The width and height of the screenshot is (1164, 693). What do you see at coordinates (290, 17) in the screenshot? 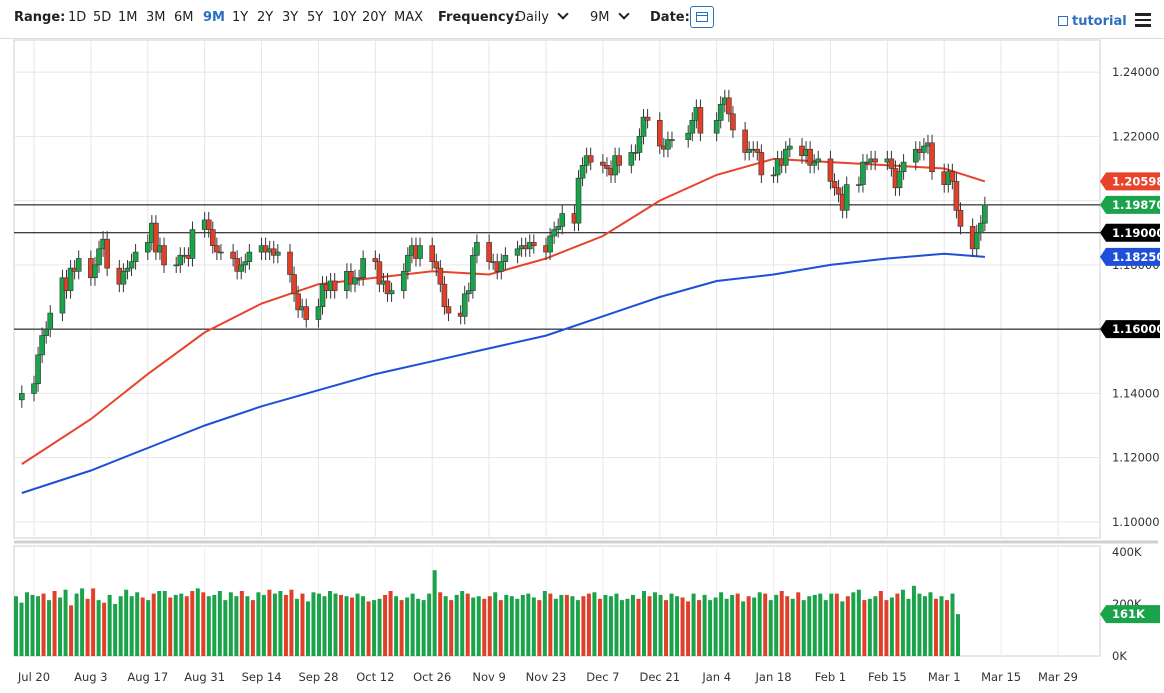
I see `range-button-3y: 3Y` at bounding box center [290, 17].